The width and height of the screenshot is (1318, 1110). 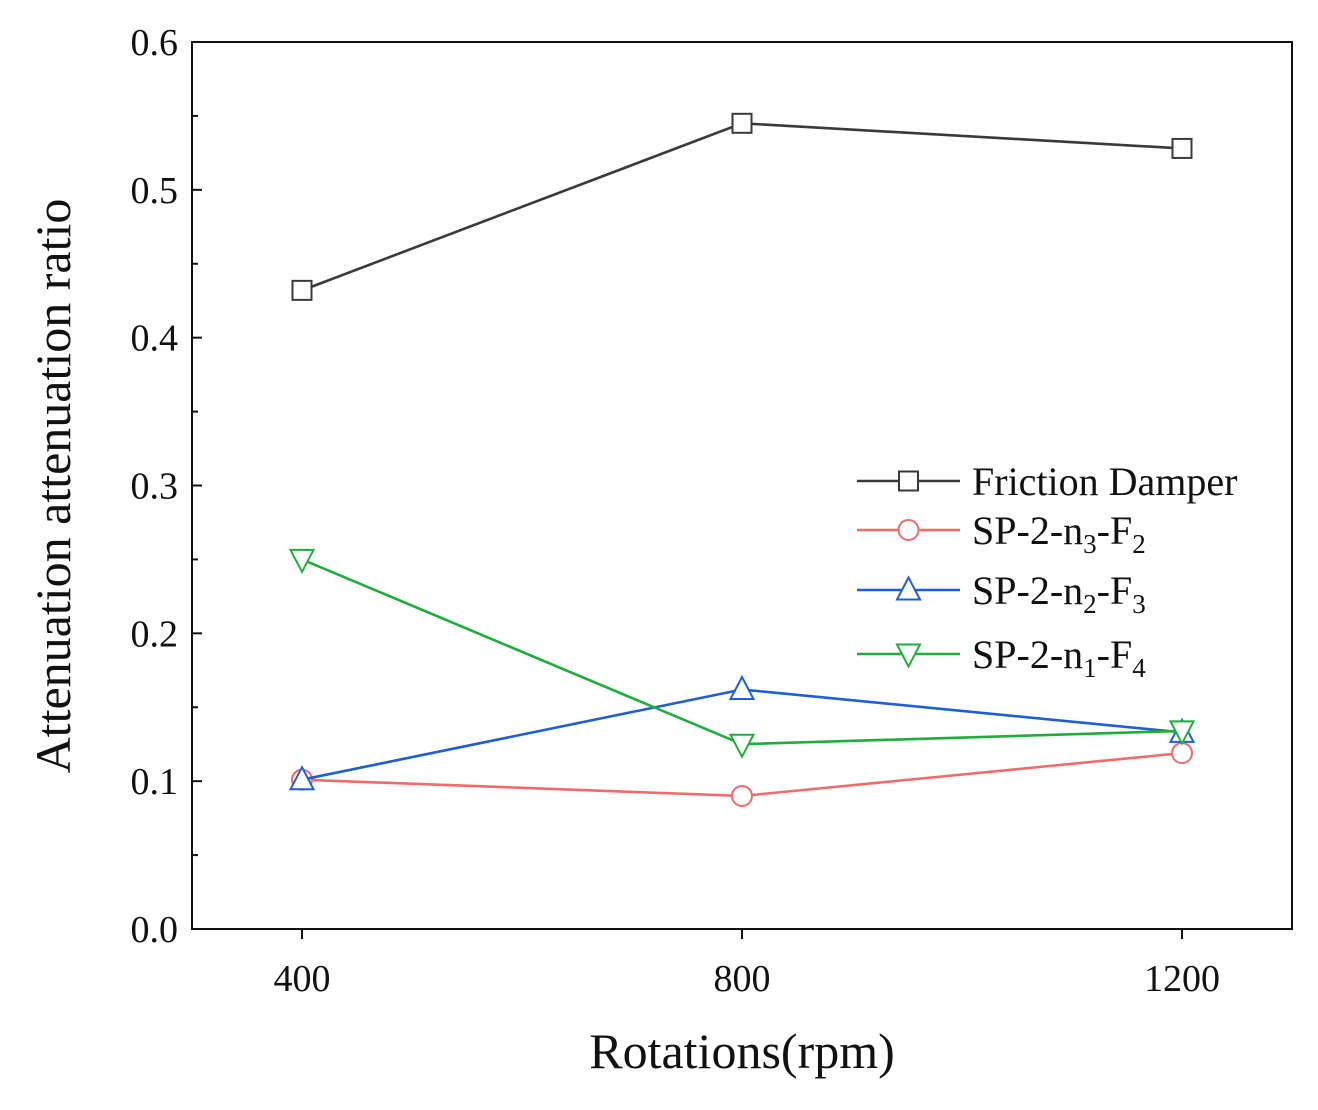 I want to click on legend-label: SP-2-n1-F4, so click(x=1059, y=657).